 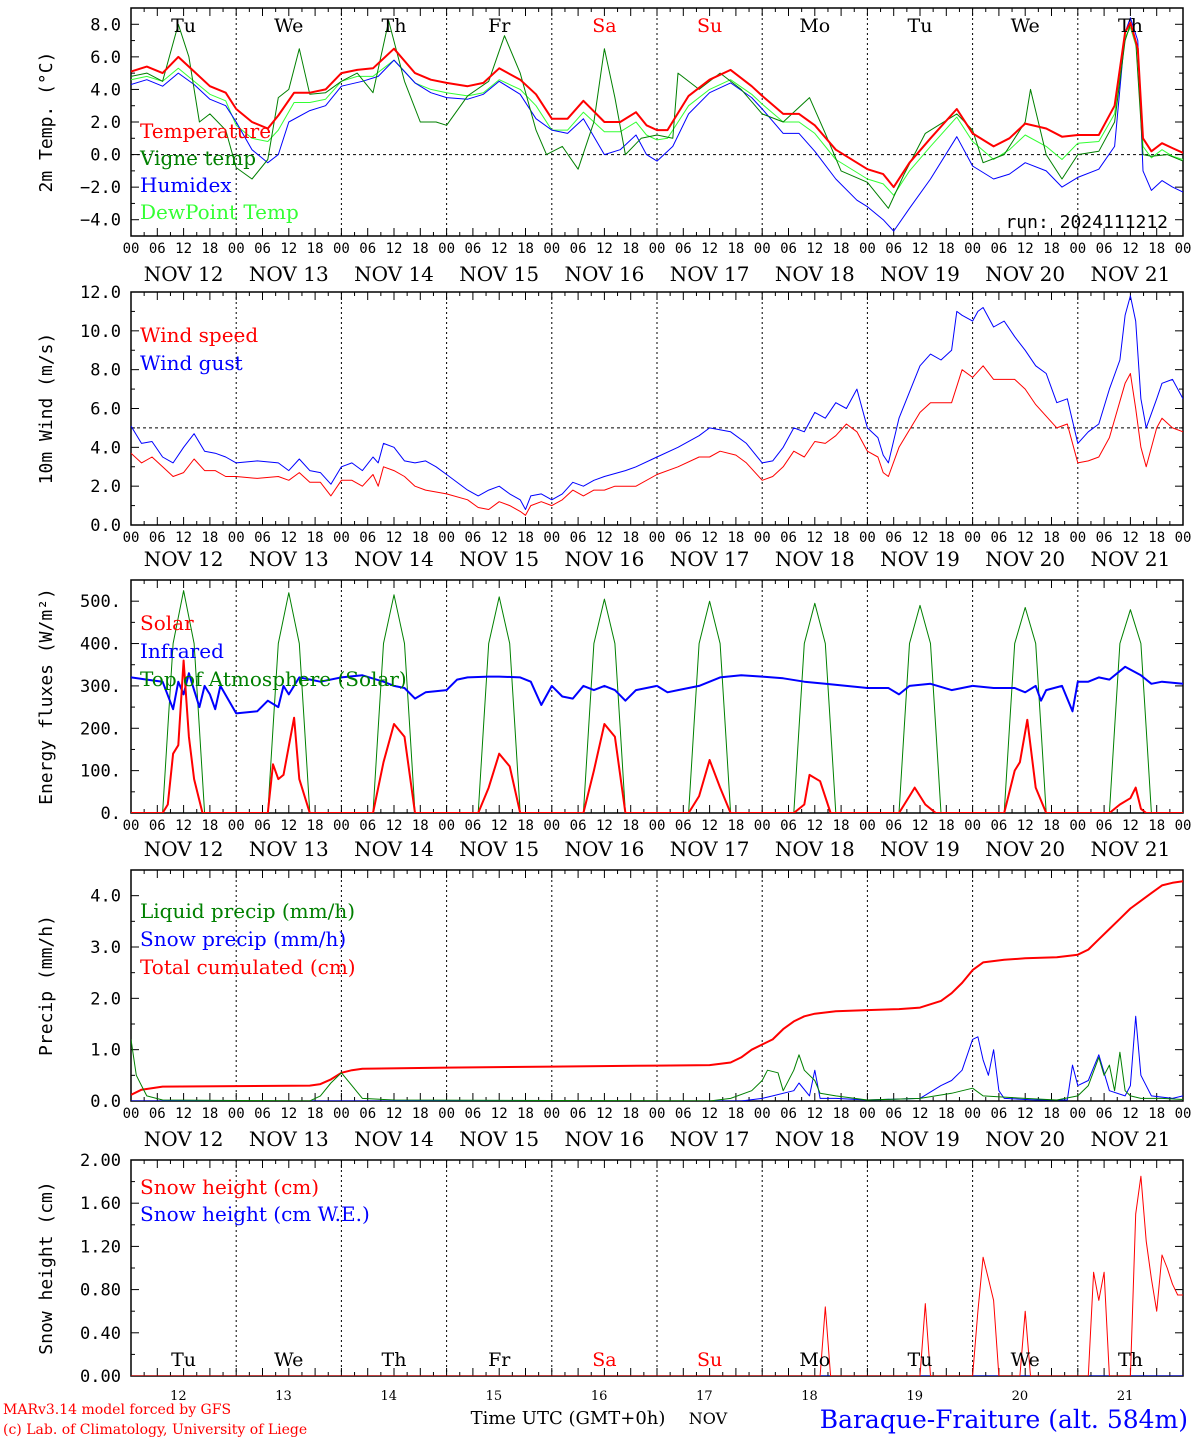 I want to click on day-number-label: 19, so click(x=914, y=1396).